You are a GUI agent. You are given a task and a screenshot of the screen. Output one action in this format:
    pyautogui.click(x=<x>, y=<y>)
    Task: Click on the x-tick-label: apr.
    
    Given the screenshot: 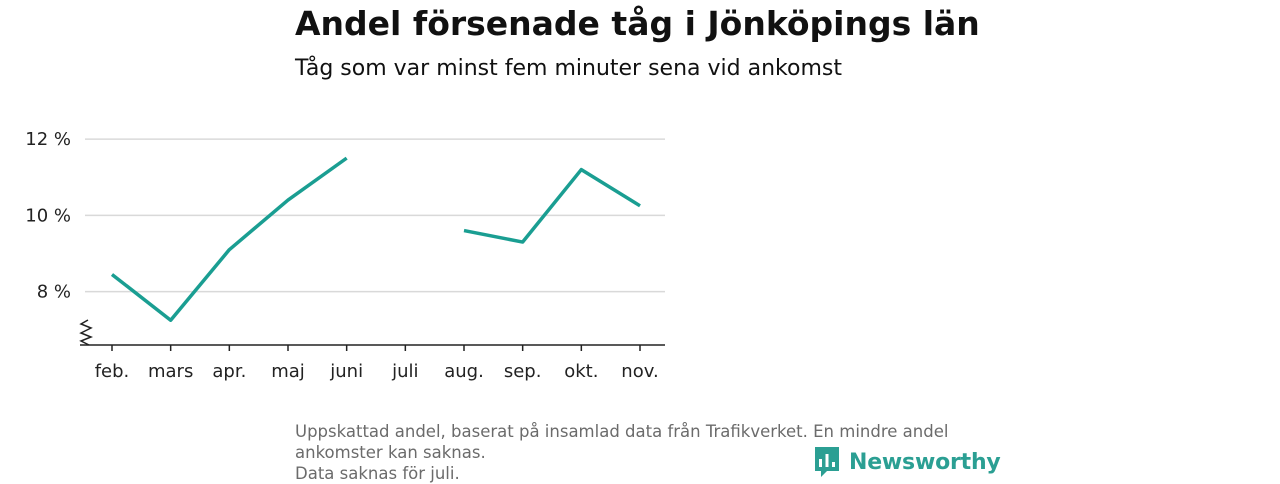 What is the action you would take?
    pyautogui.click(x=229, y=371)
    